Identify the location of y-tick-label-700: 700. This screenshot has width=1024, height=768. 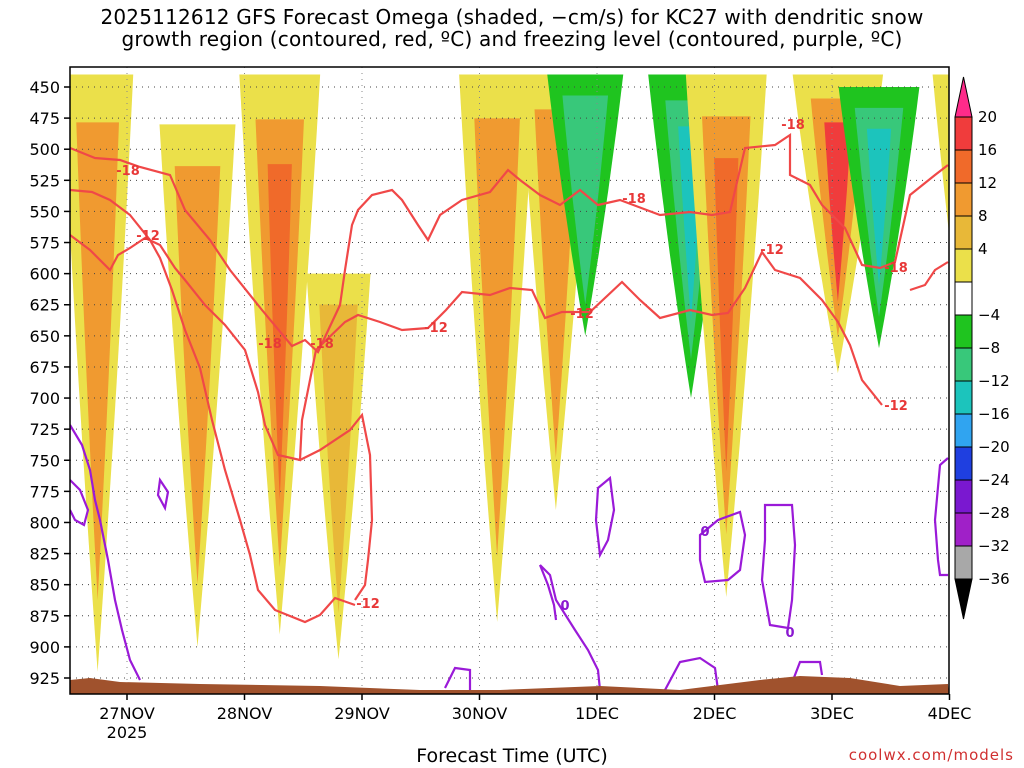
(44, 398).